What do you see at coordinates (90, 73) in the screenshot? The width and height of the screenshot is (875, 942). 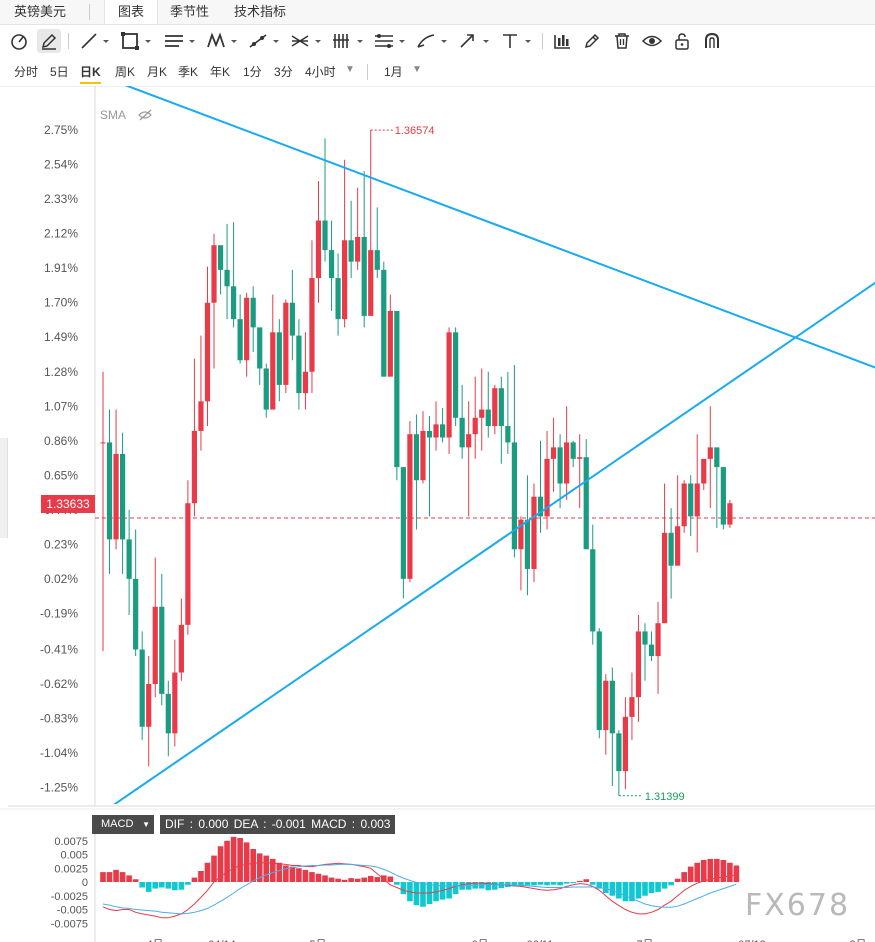 I see `period-daily: 日K` at bounding box center [90, 73].